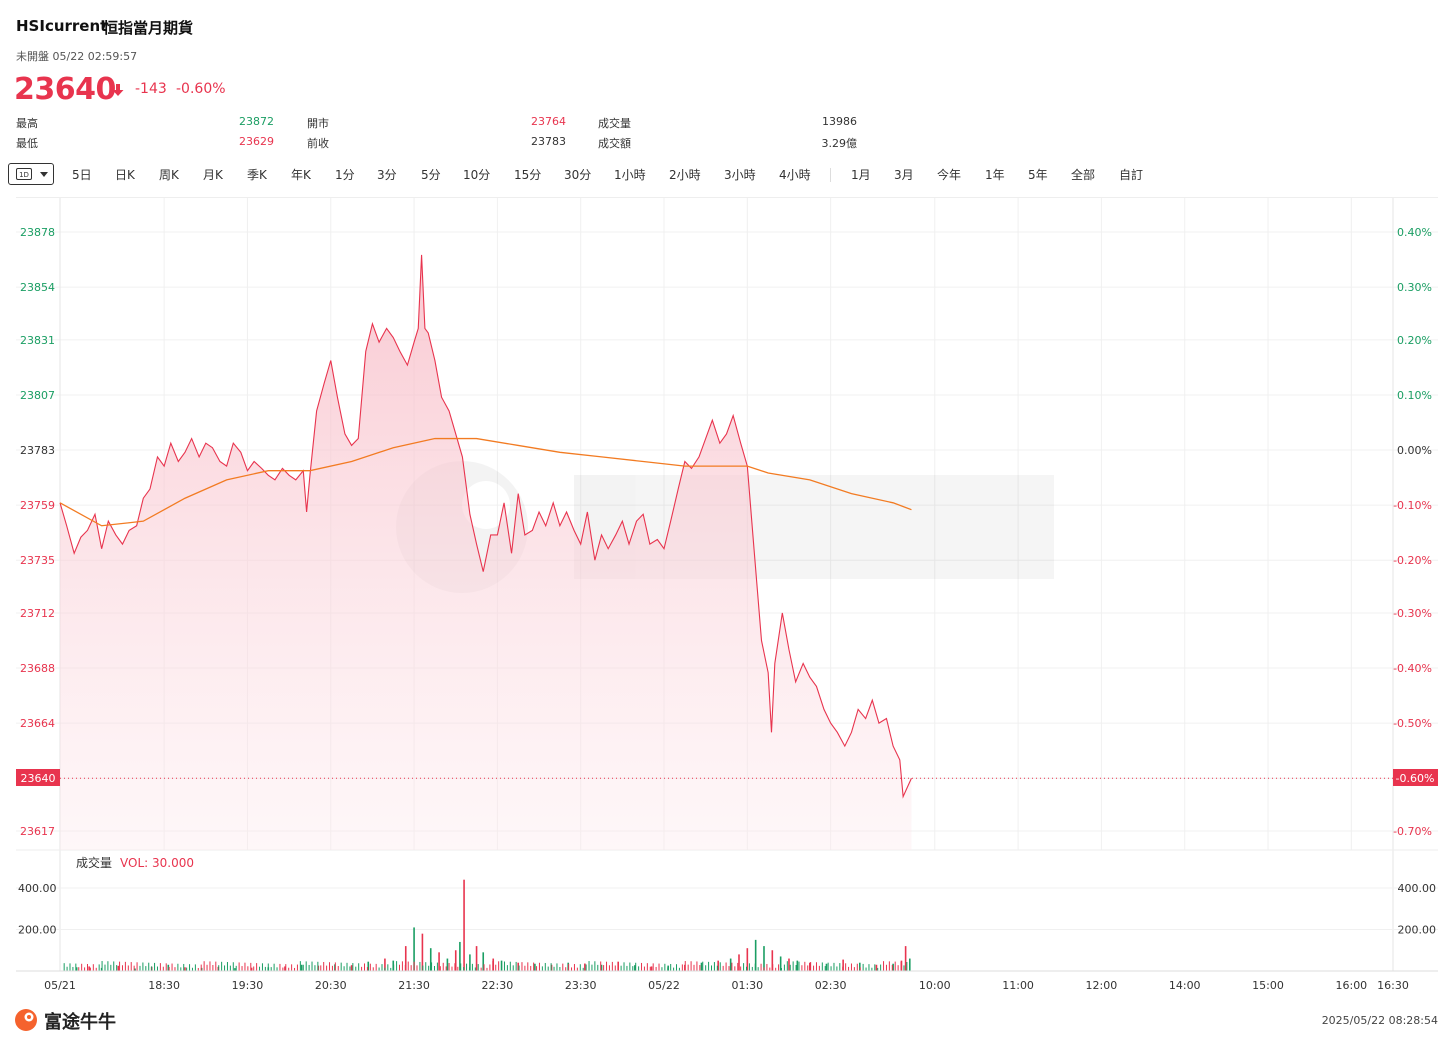 The height and width of the screenshot is (1047, 1454). What do you see at coordinates (65, 89) in the screenshot?
I see `last-price: 23640` at bounding box center [65, 89].